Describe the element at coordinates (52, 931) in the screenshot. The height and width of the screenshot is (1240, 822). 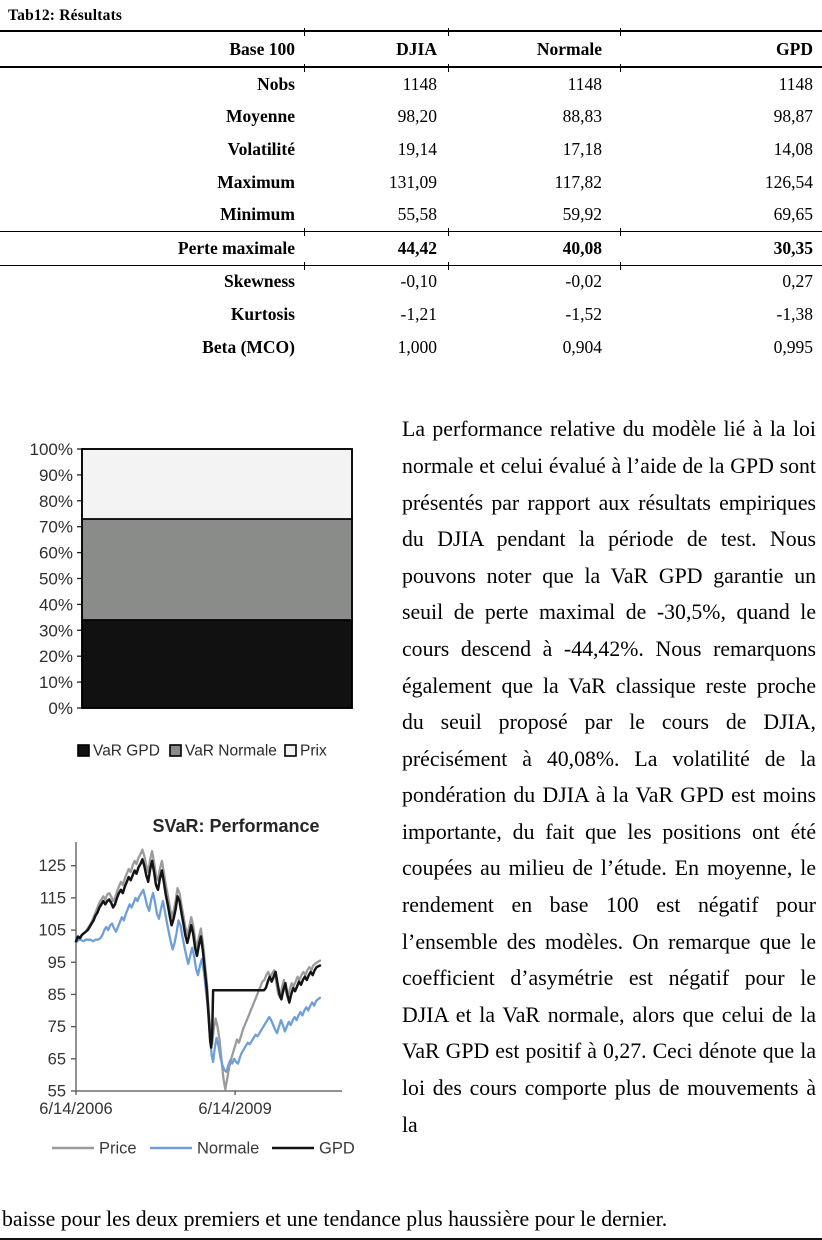
I see `svg-text: 105` at that location.